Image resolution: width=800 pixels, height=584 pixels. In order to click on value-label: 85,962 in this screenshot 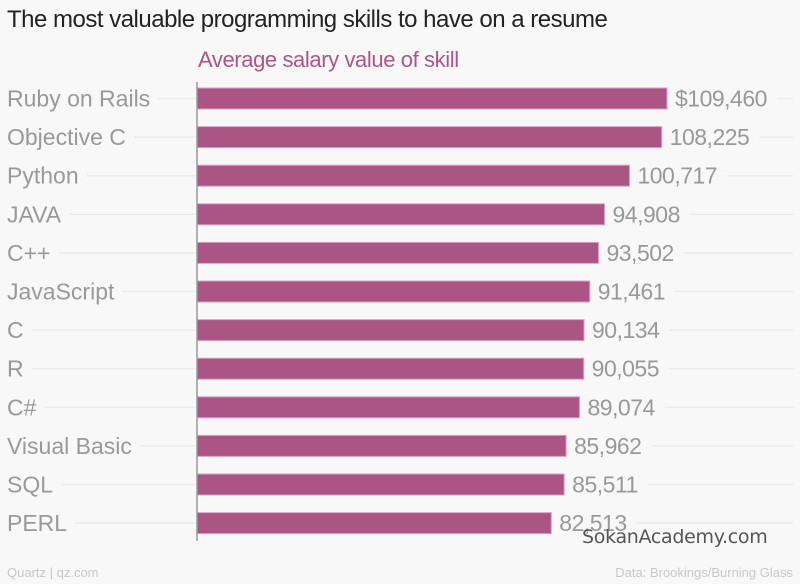, I will do `click(607, 446)`.